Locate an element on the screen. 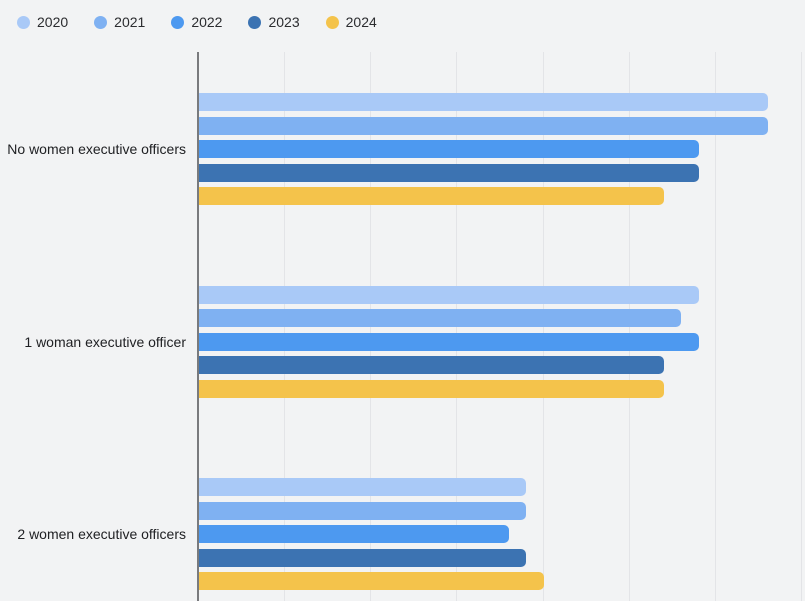 The height and width of the screenshot is (601, 805). legend-item-2023: 2023 is located at coordinates (274, 22).